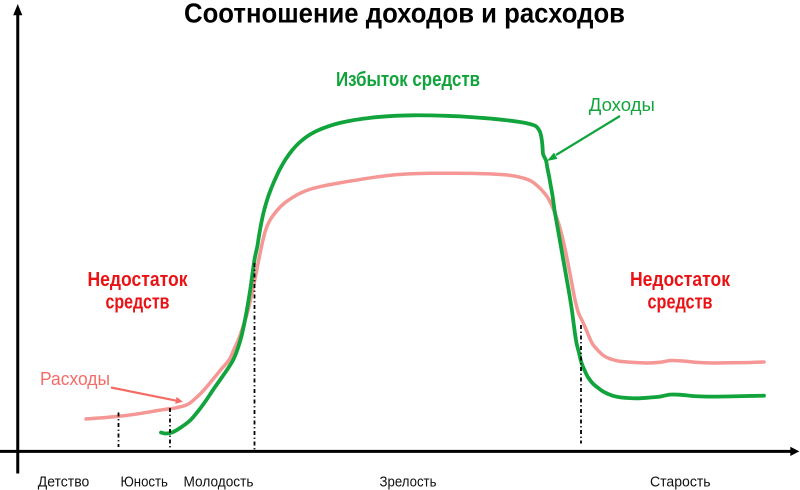 This screenshot has width=800, height=490. Describe the element at coordinates (408, 481) in the screenshot. I see `svg-text: Зрелость` at that location.